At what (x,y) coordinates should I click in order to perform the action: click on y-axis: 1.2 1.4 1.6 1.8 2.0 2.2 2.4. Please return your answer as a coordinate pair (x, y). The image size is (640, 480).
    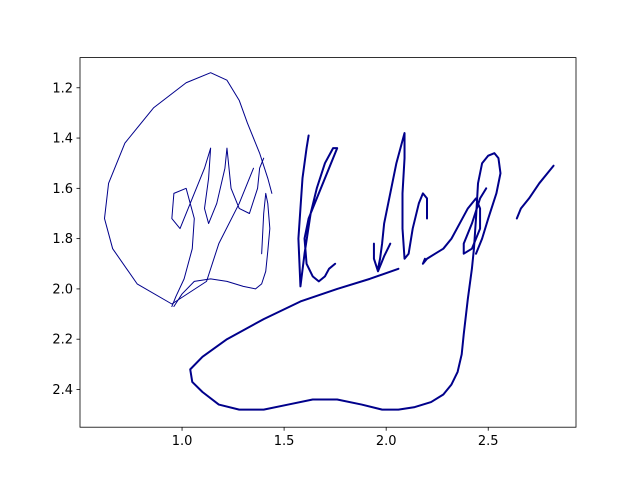
    Looking at the image, I should click on (66, 239).